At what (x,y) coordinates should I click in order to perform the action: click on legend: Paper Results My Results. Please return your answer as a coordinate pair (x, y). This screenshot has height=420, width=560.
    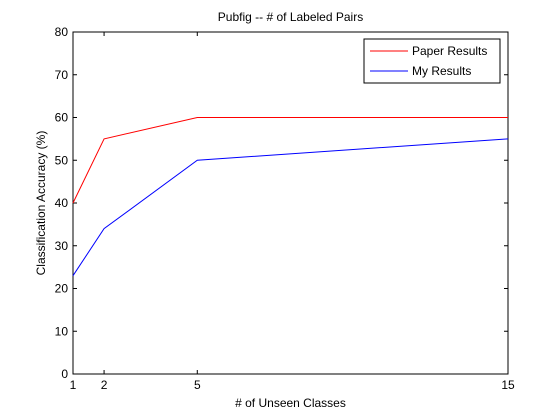
    Looking at the image, I should click on (432, 61).